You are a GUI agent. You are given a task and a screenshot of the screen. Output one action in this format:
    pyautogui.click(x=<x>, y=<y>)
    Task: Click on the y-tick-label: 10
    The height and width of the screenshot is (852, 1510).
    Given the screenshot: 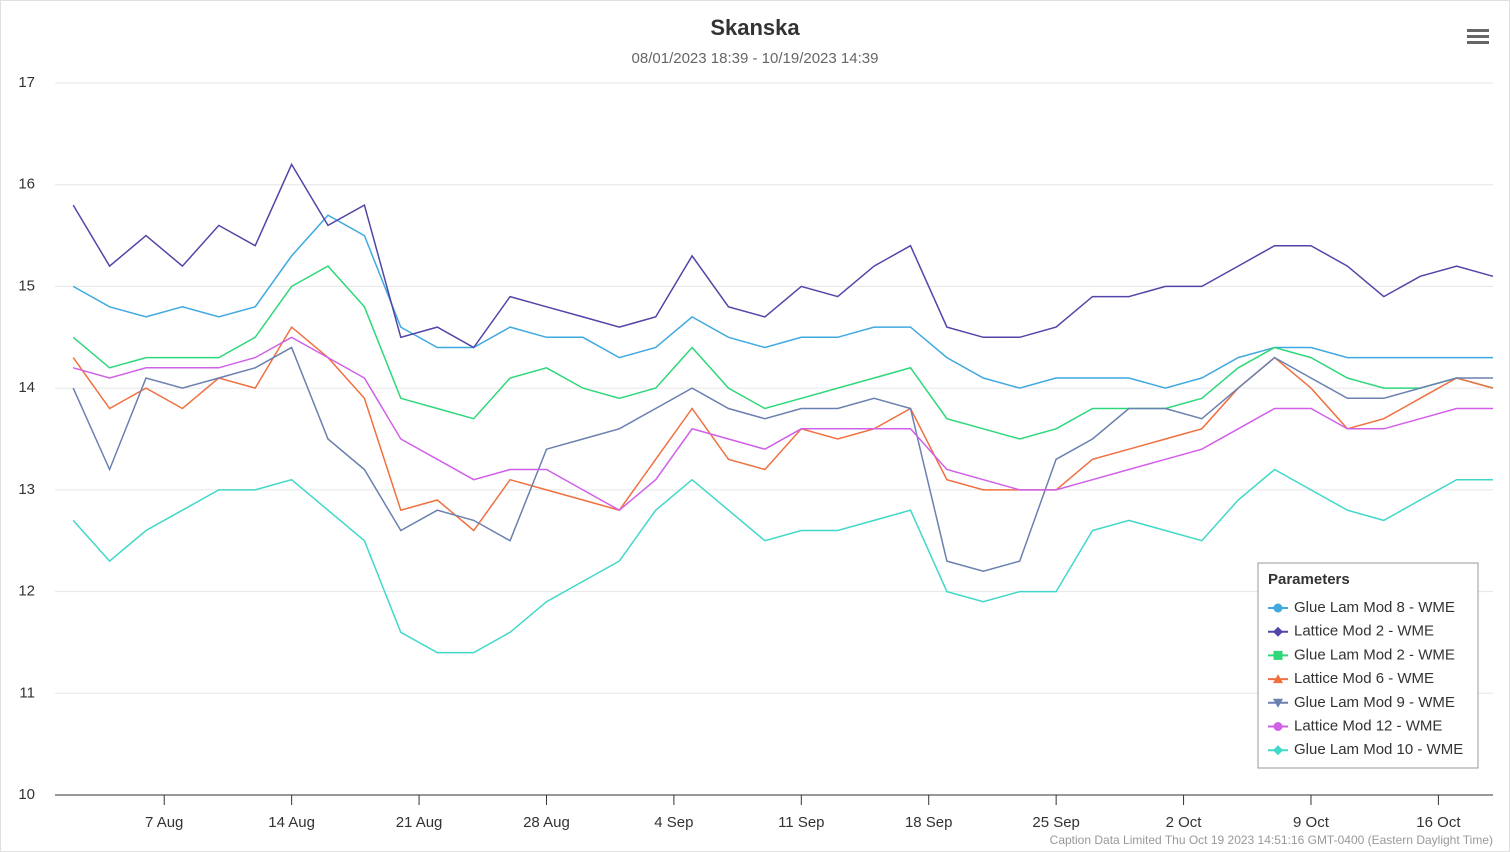 What is the action you would take?
    pyautogui.click(x=26, y=794)
    